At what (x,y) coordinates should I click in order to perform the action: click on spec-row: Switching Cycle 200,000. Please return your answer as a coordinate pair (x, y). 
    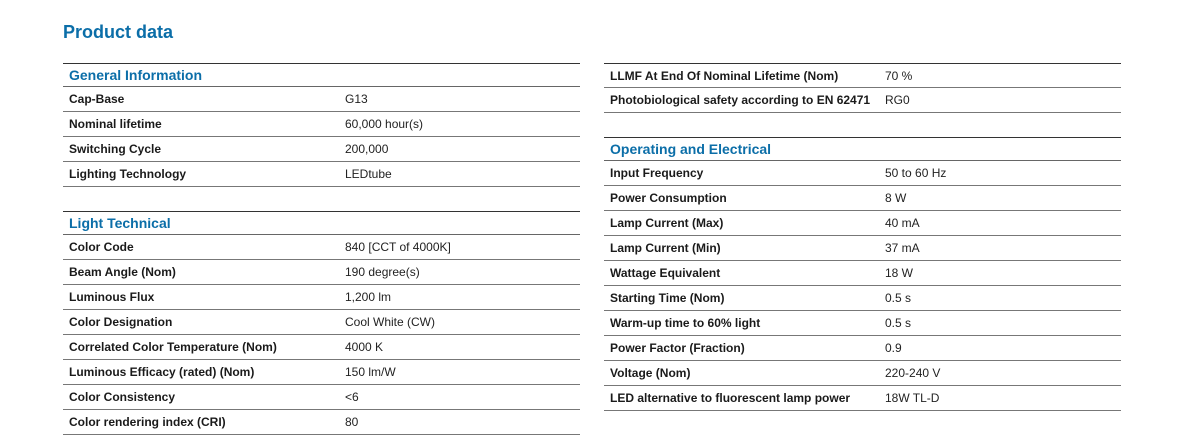
    Looking at the image, I should click on (321, 149).